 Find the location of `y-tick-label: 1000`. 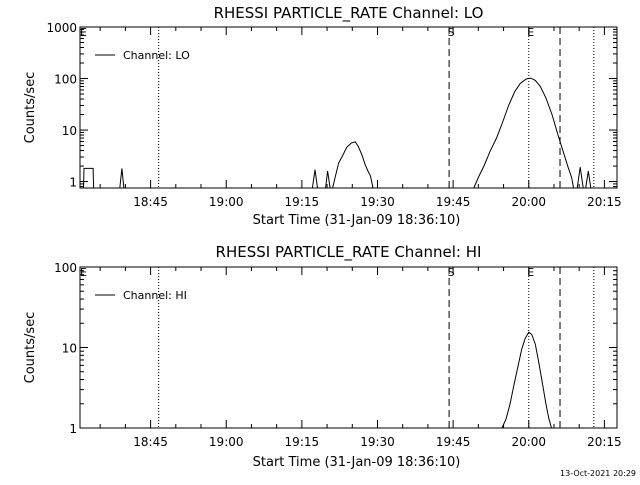

y-tick-label: 1000 is located at coordinates (61, 28).